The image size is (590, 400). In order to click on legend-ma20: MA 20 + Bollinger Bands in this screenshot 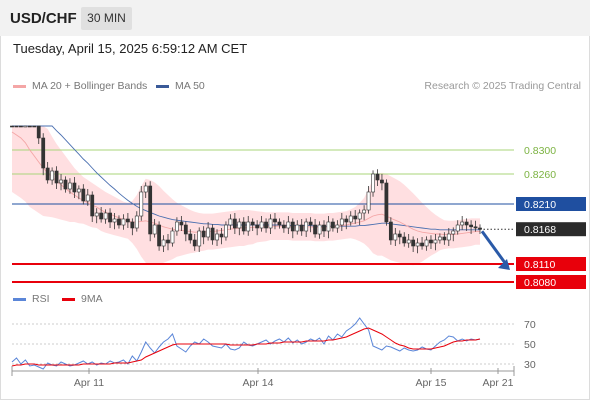, I will do `click(80, 86)`.